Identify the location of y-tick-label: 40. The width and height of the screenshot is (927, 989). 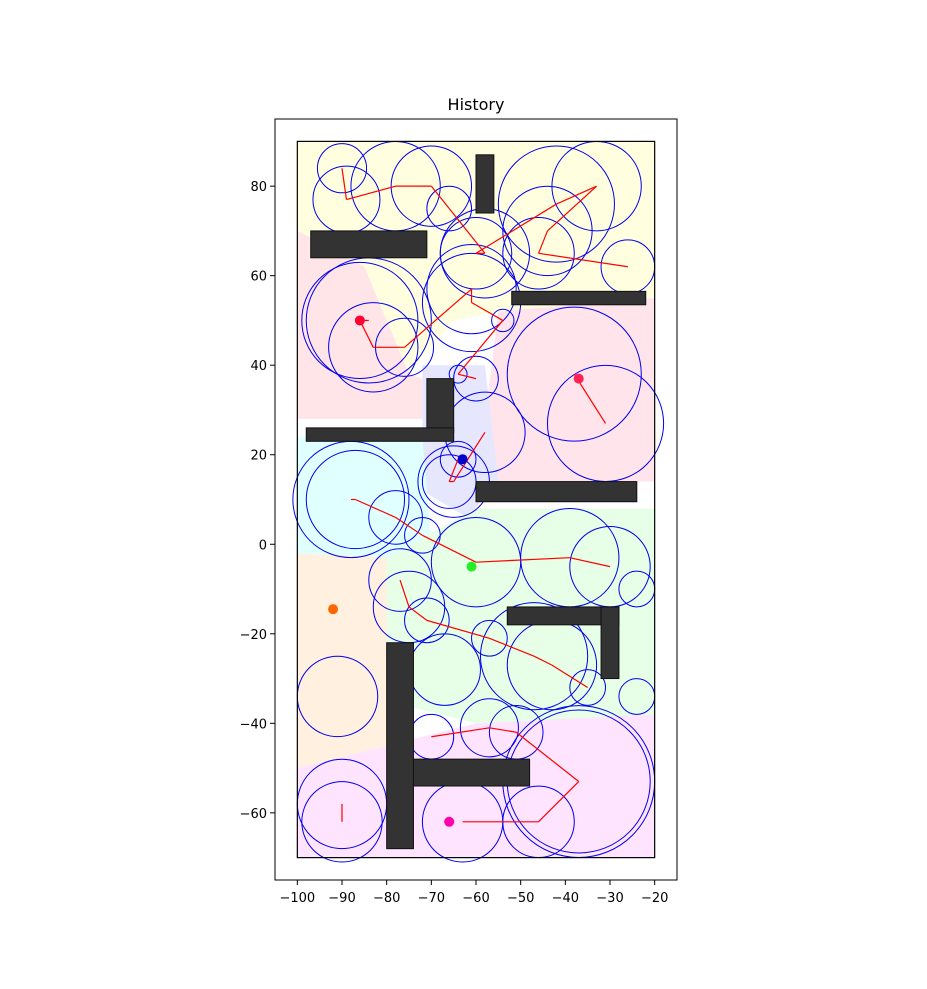
(258, 366).